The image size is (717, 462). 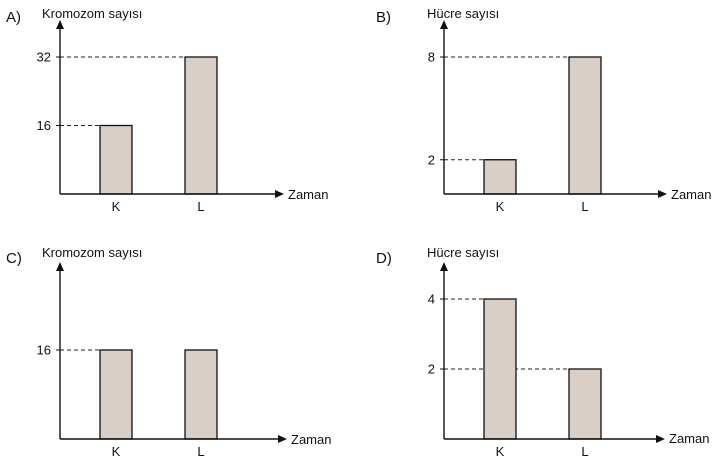 I want to click on option-letter: B), so click(x=383, y=17).